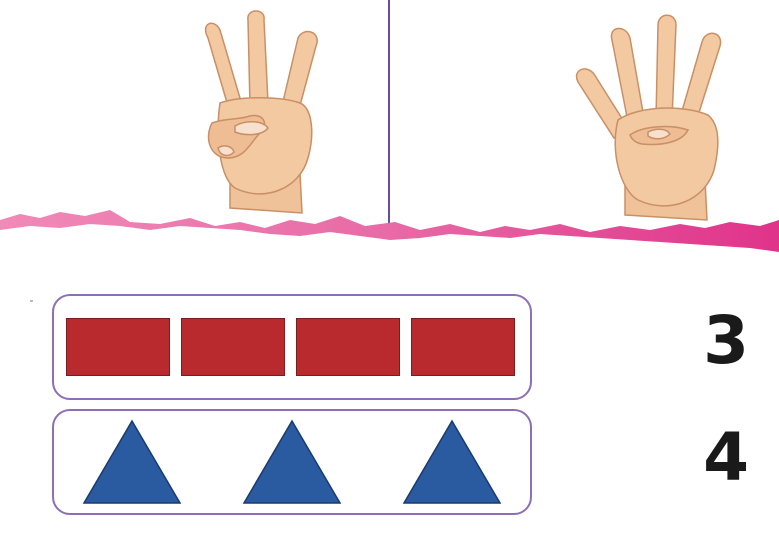  Describe the element at coordinates (261, 112) in the screenshot. I see `three-fingers-hand-icon` at that location.